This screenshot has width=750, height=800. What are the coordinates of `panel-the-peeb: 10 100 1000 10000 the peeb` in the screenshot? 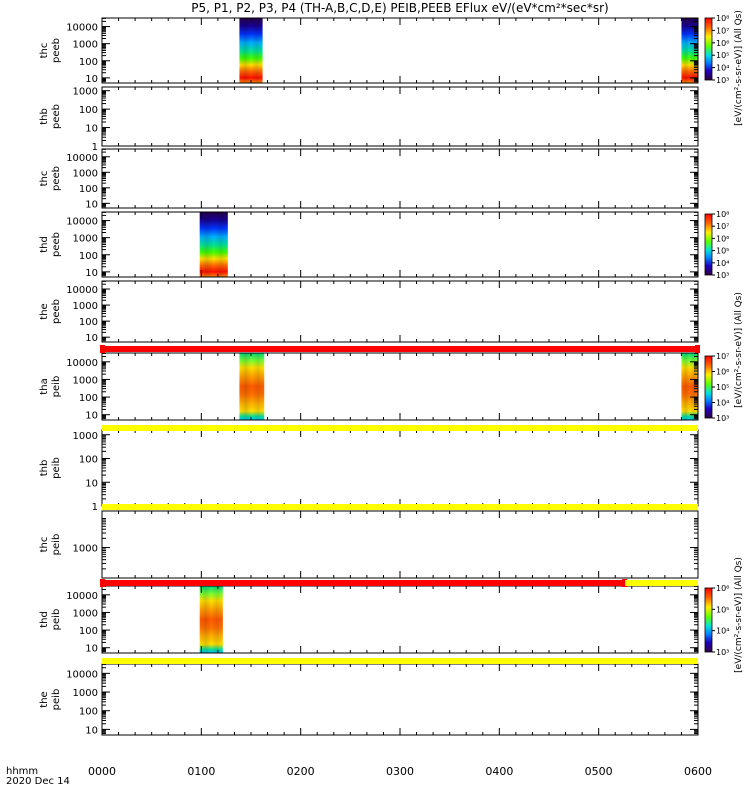 It's located at (369, 312).